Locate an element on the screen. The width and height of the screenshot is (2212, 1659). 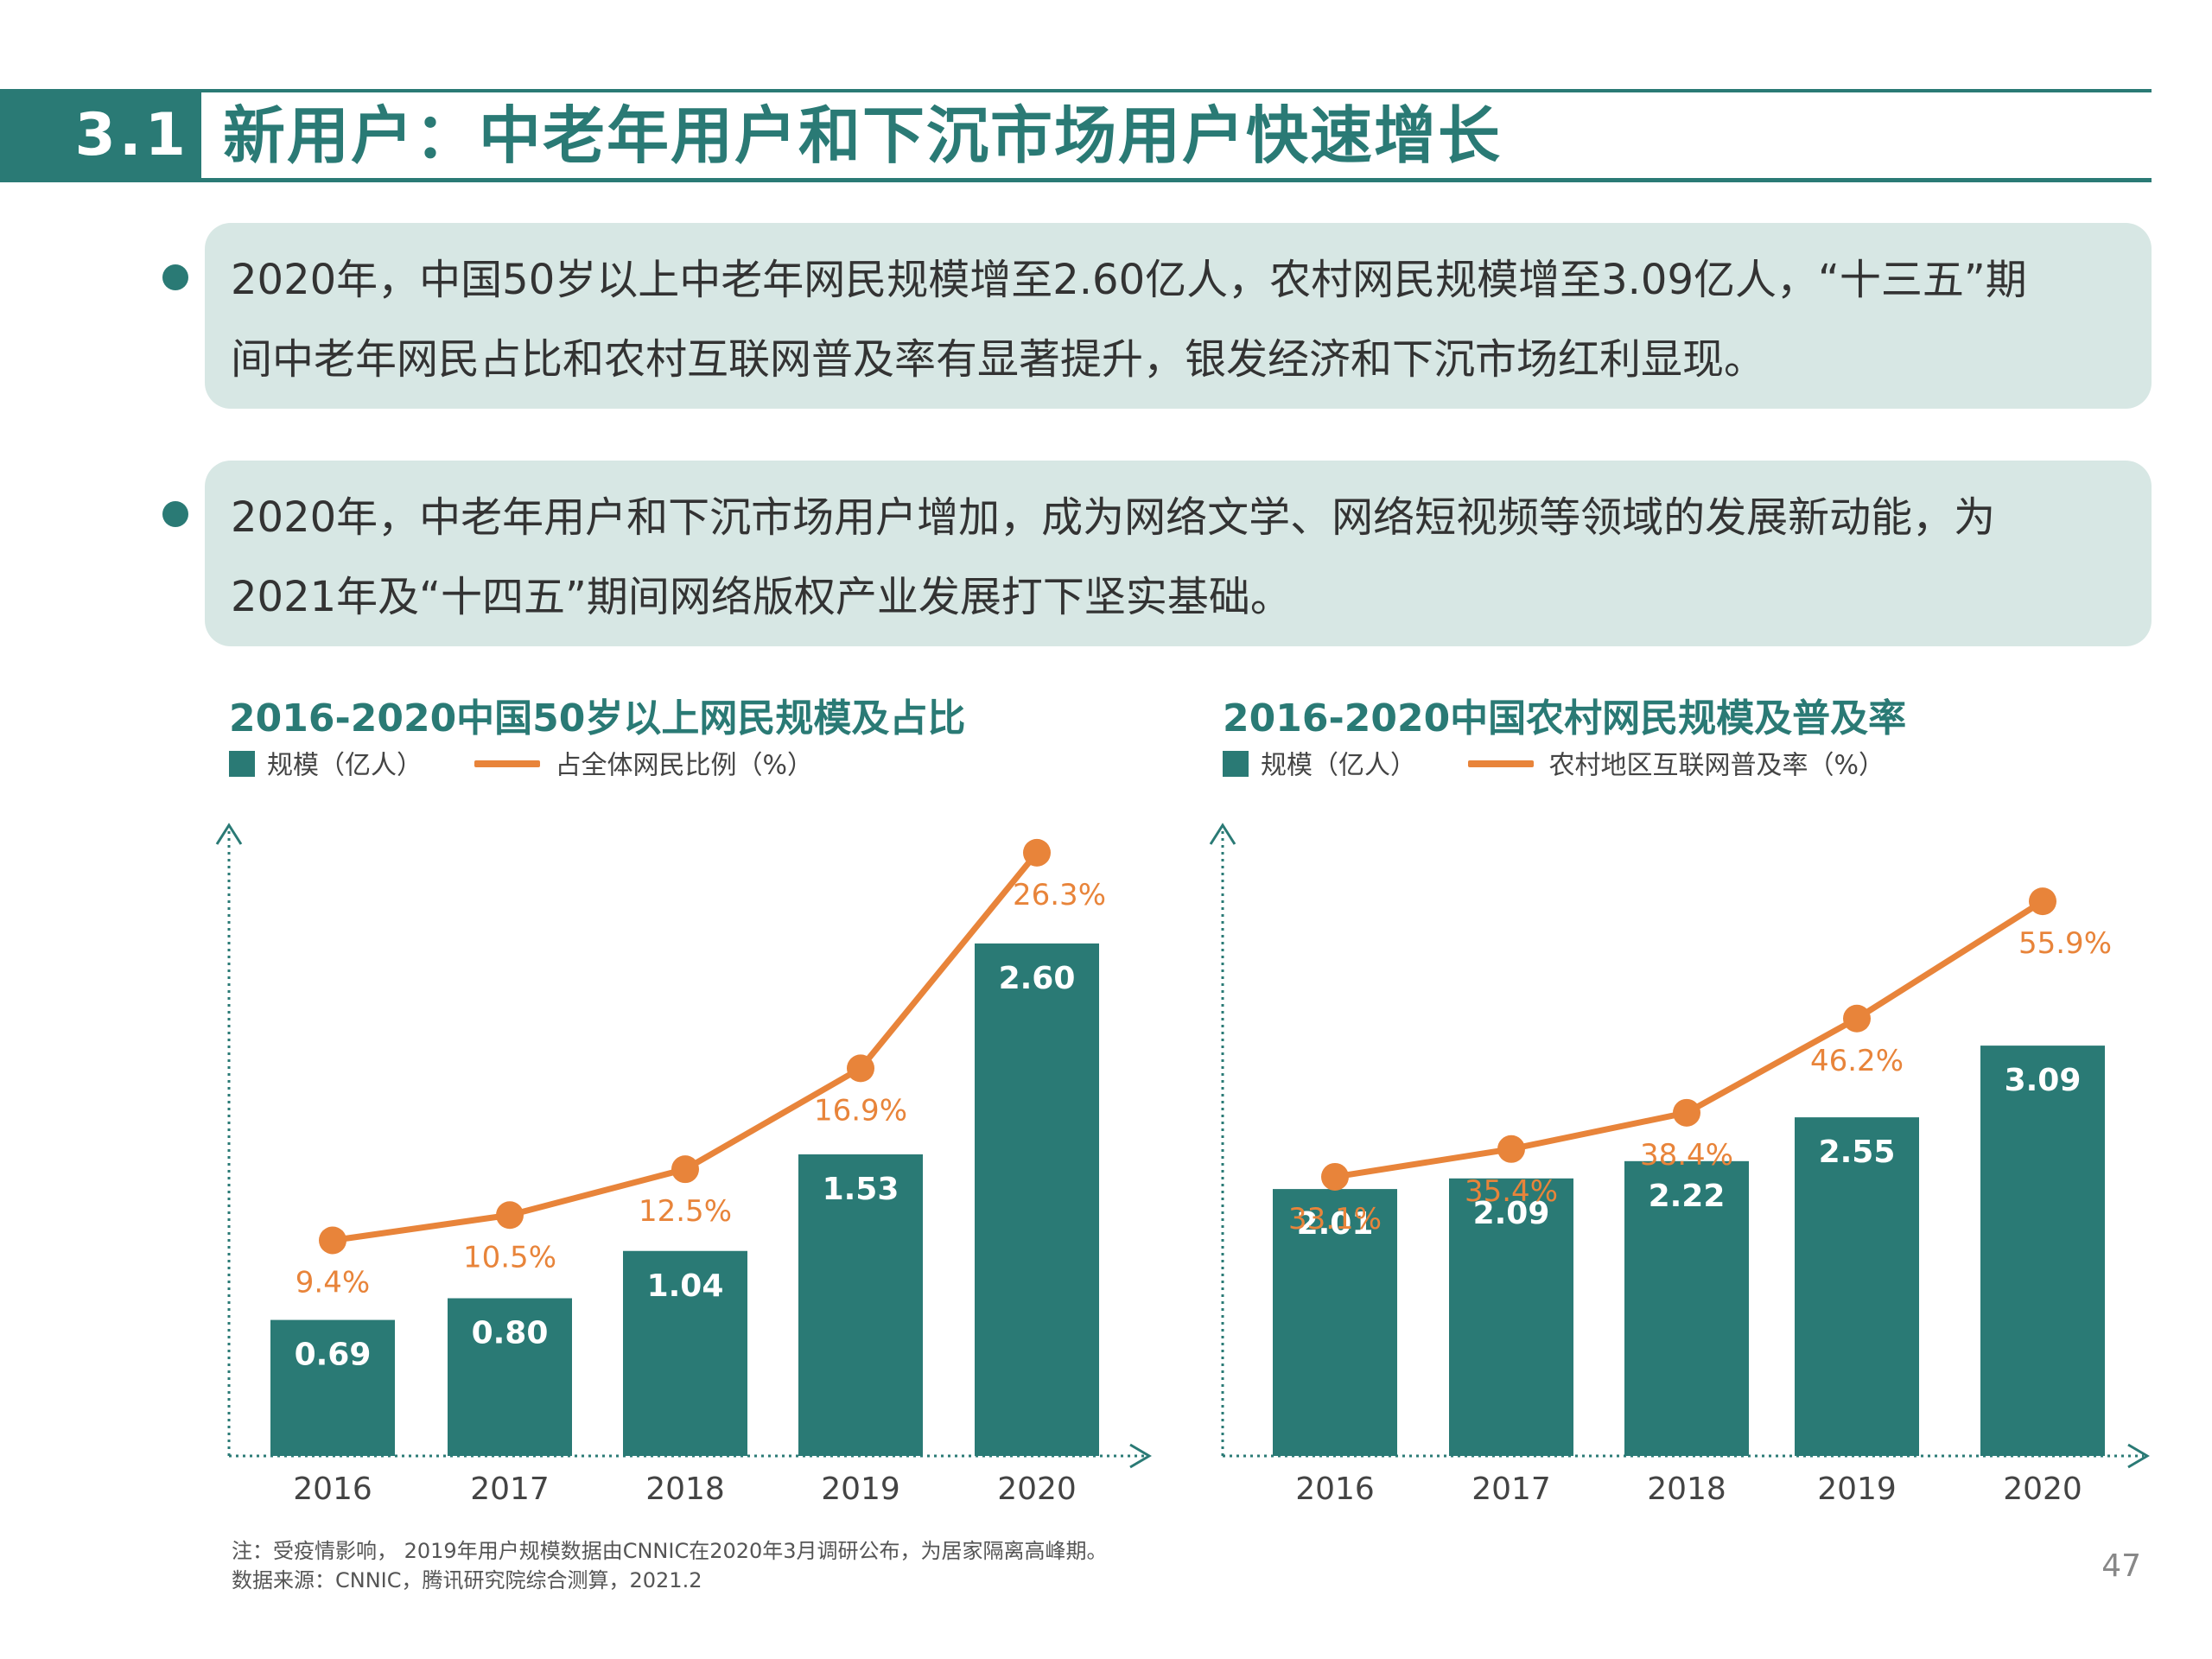
chart-2-bar-2018 is located at coordinates (1686, 1308).